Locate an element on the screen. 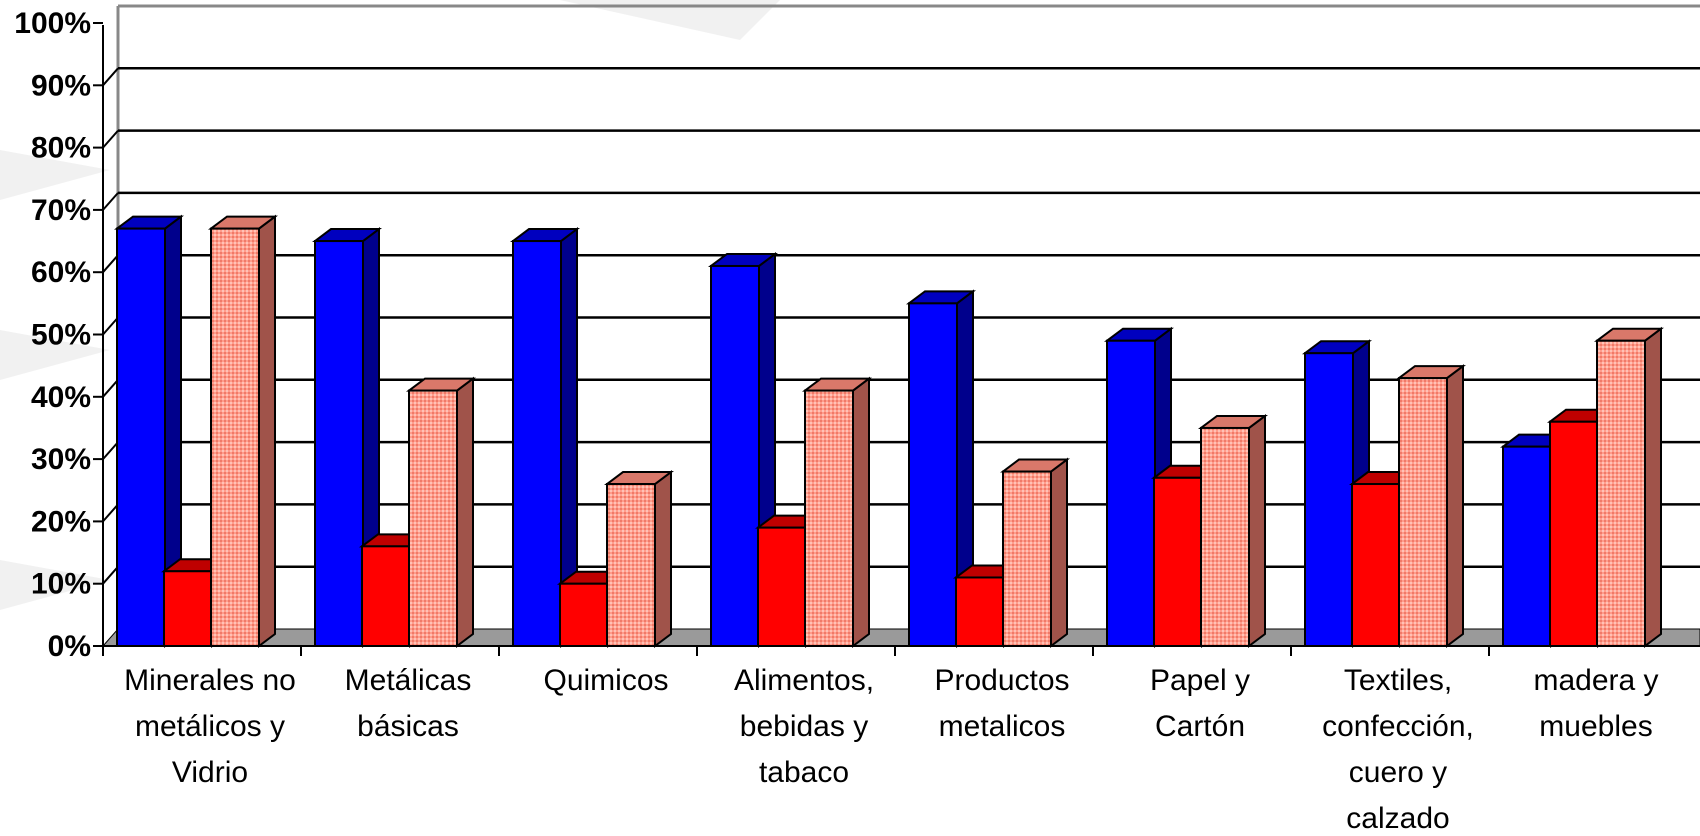 The width and height of the screenshot is (1700, 836). x-tick-label: Minerales no metálicos y Vidrio is located at coordinates (210, 726).